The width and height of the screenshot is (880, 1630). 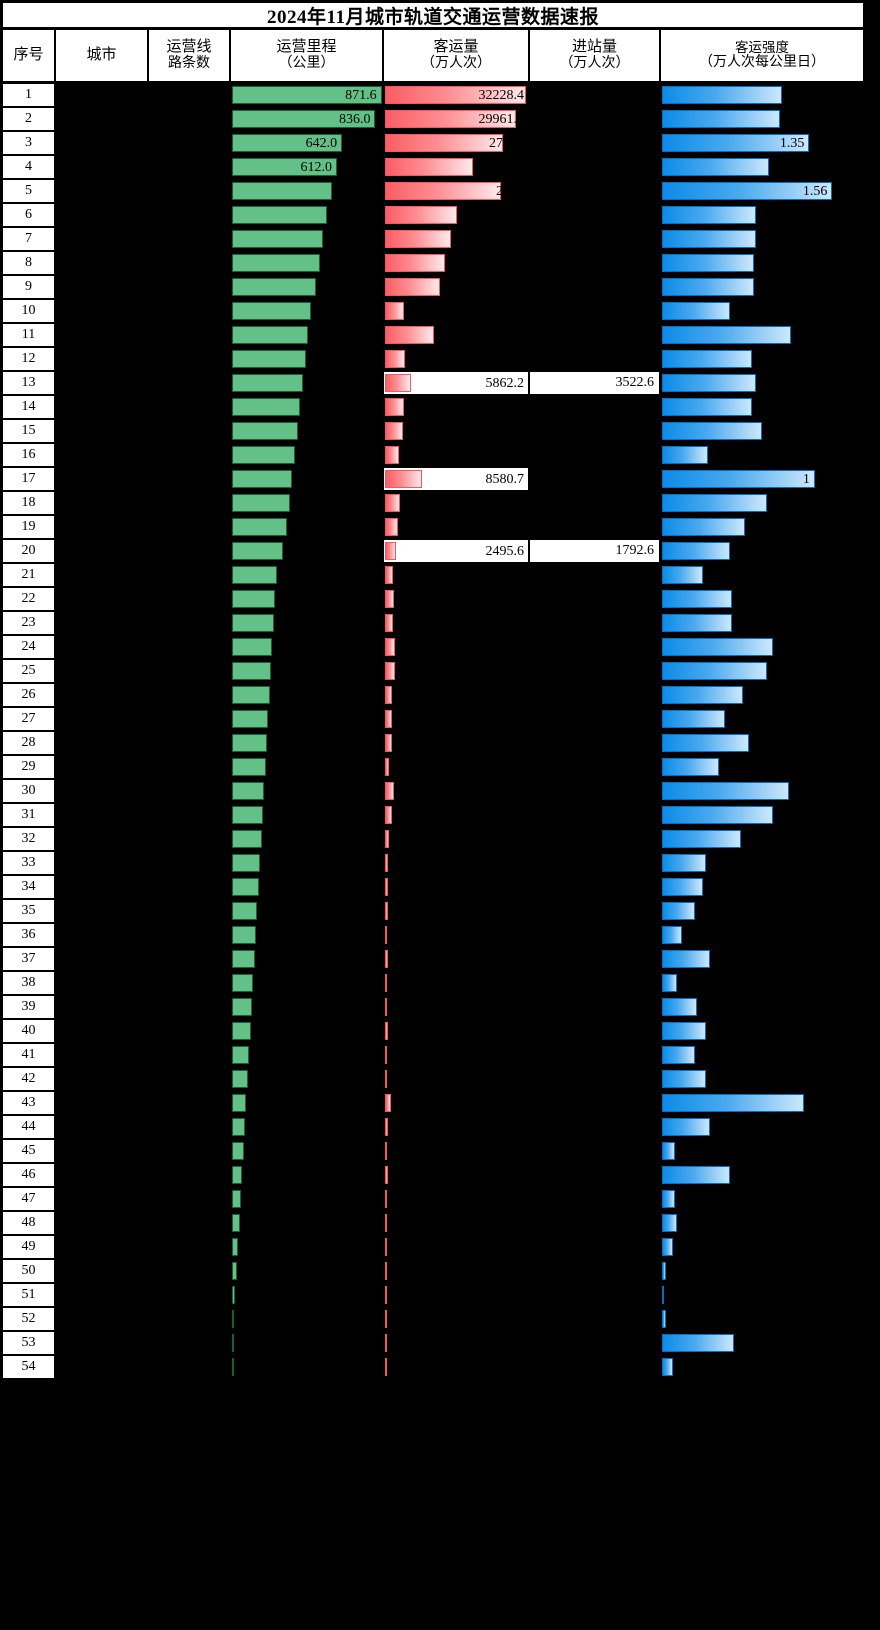 What do you see at coordinates (433, 983) in the screenshot?
I see `table-row: 38` at bounding box center [433, 983].